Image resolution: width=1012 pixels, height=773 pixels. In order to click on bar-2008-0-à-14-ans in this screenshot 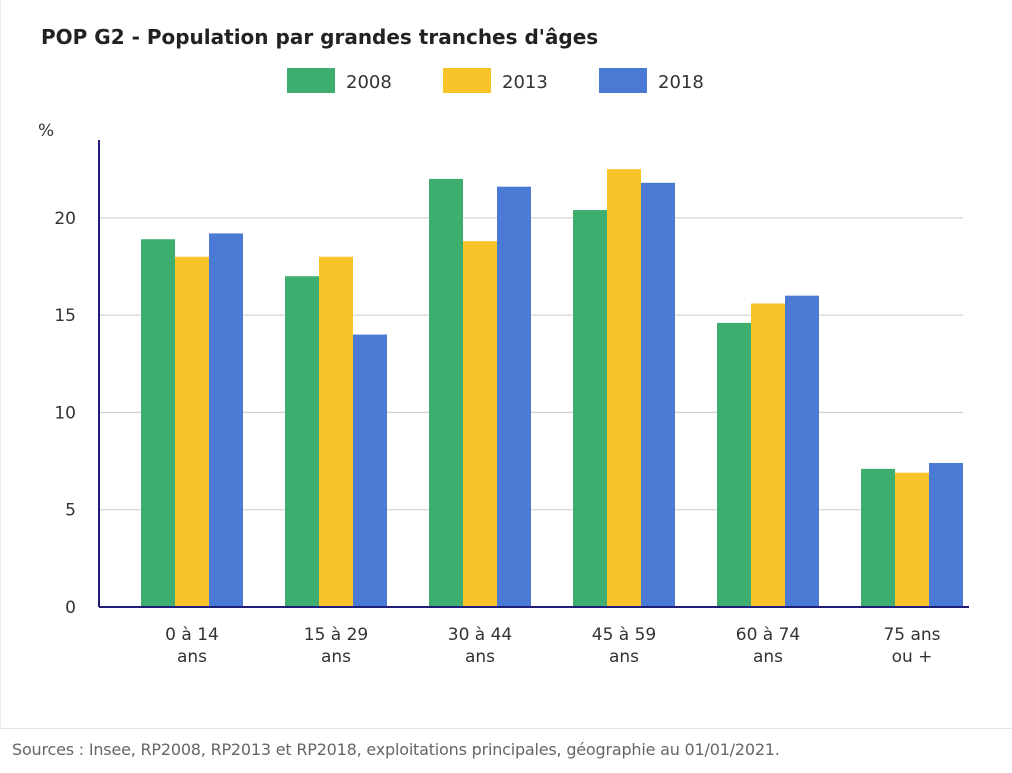, I will do `click(158, 423)`.